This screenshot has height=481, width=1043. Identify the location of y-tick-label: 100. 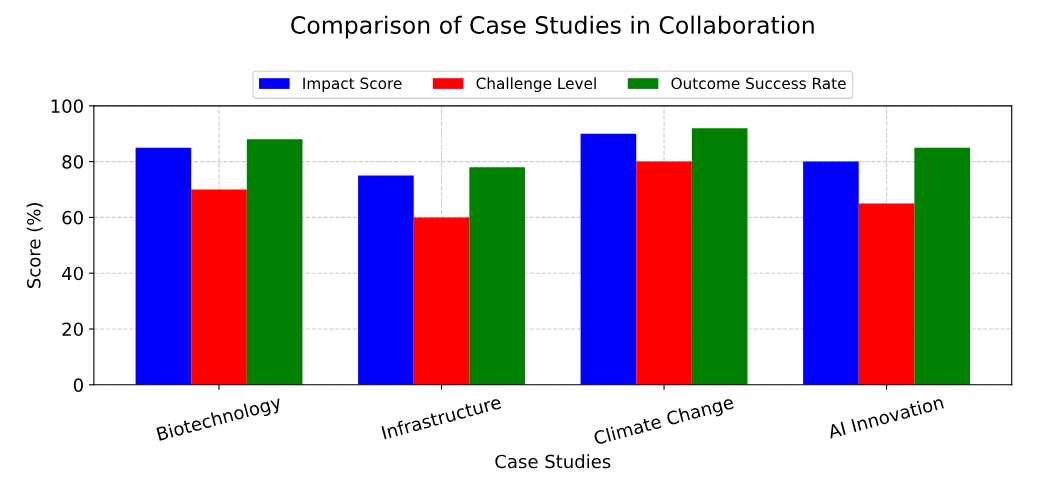
(67, 106).